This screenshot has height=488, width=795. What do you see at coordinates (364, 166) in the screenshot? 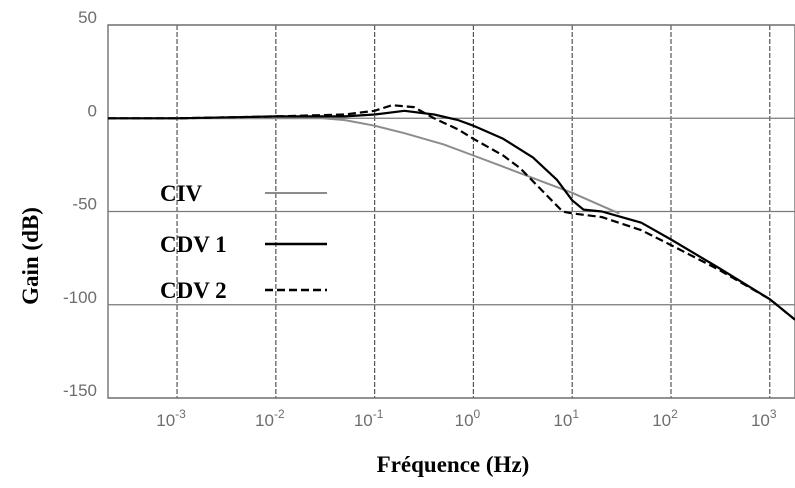
I see `series-line-civ` at bounding box center [364, 166].